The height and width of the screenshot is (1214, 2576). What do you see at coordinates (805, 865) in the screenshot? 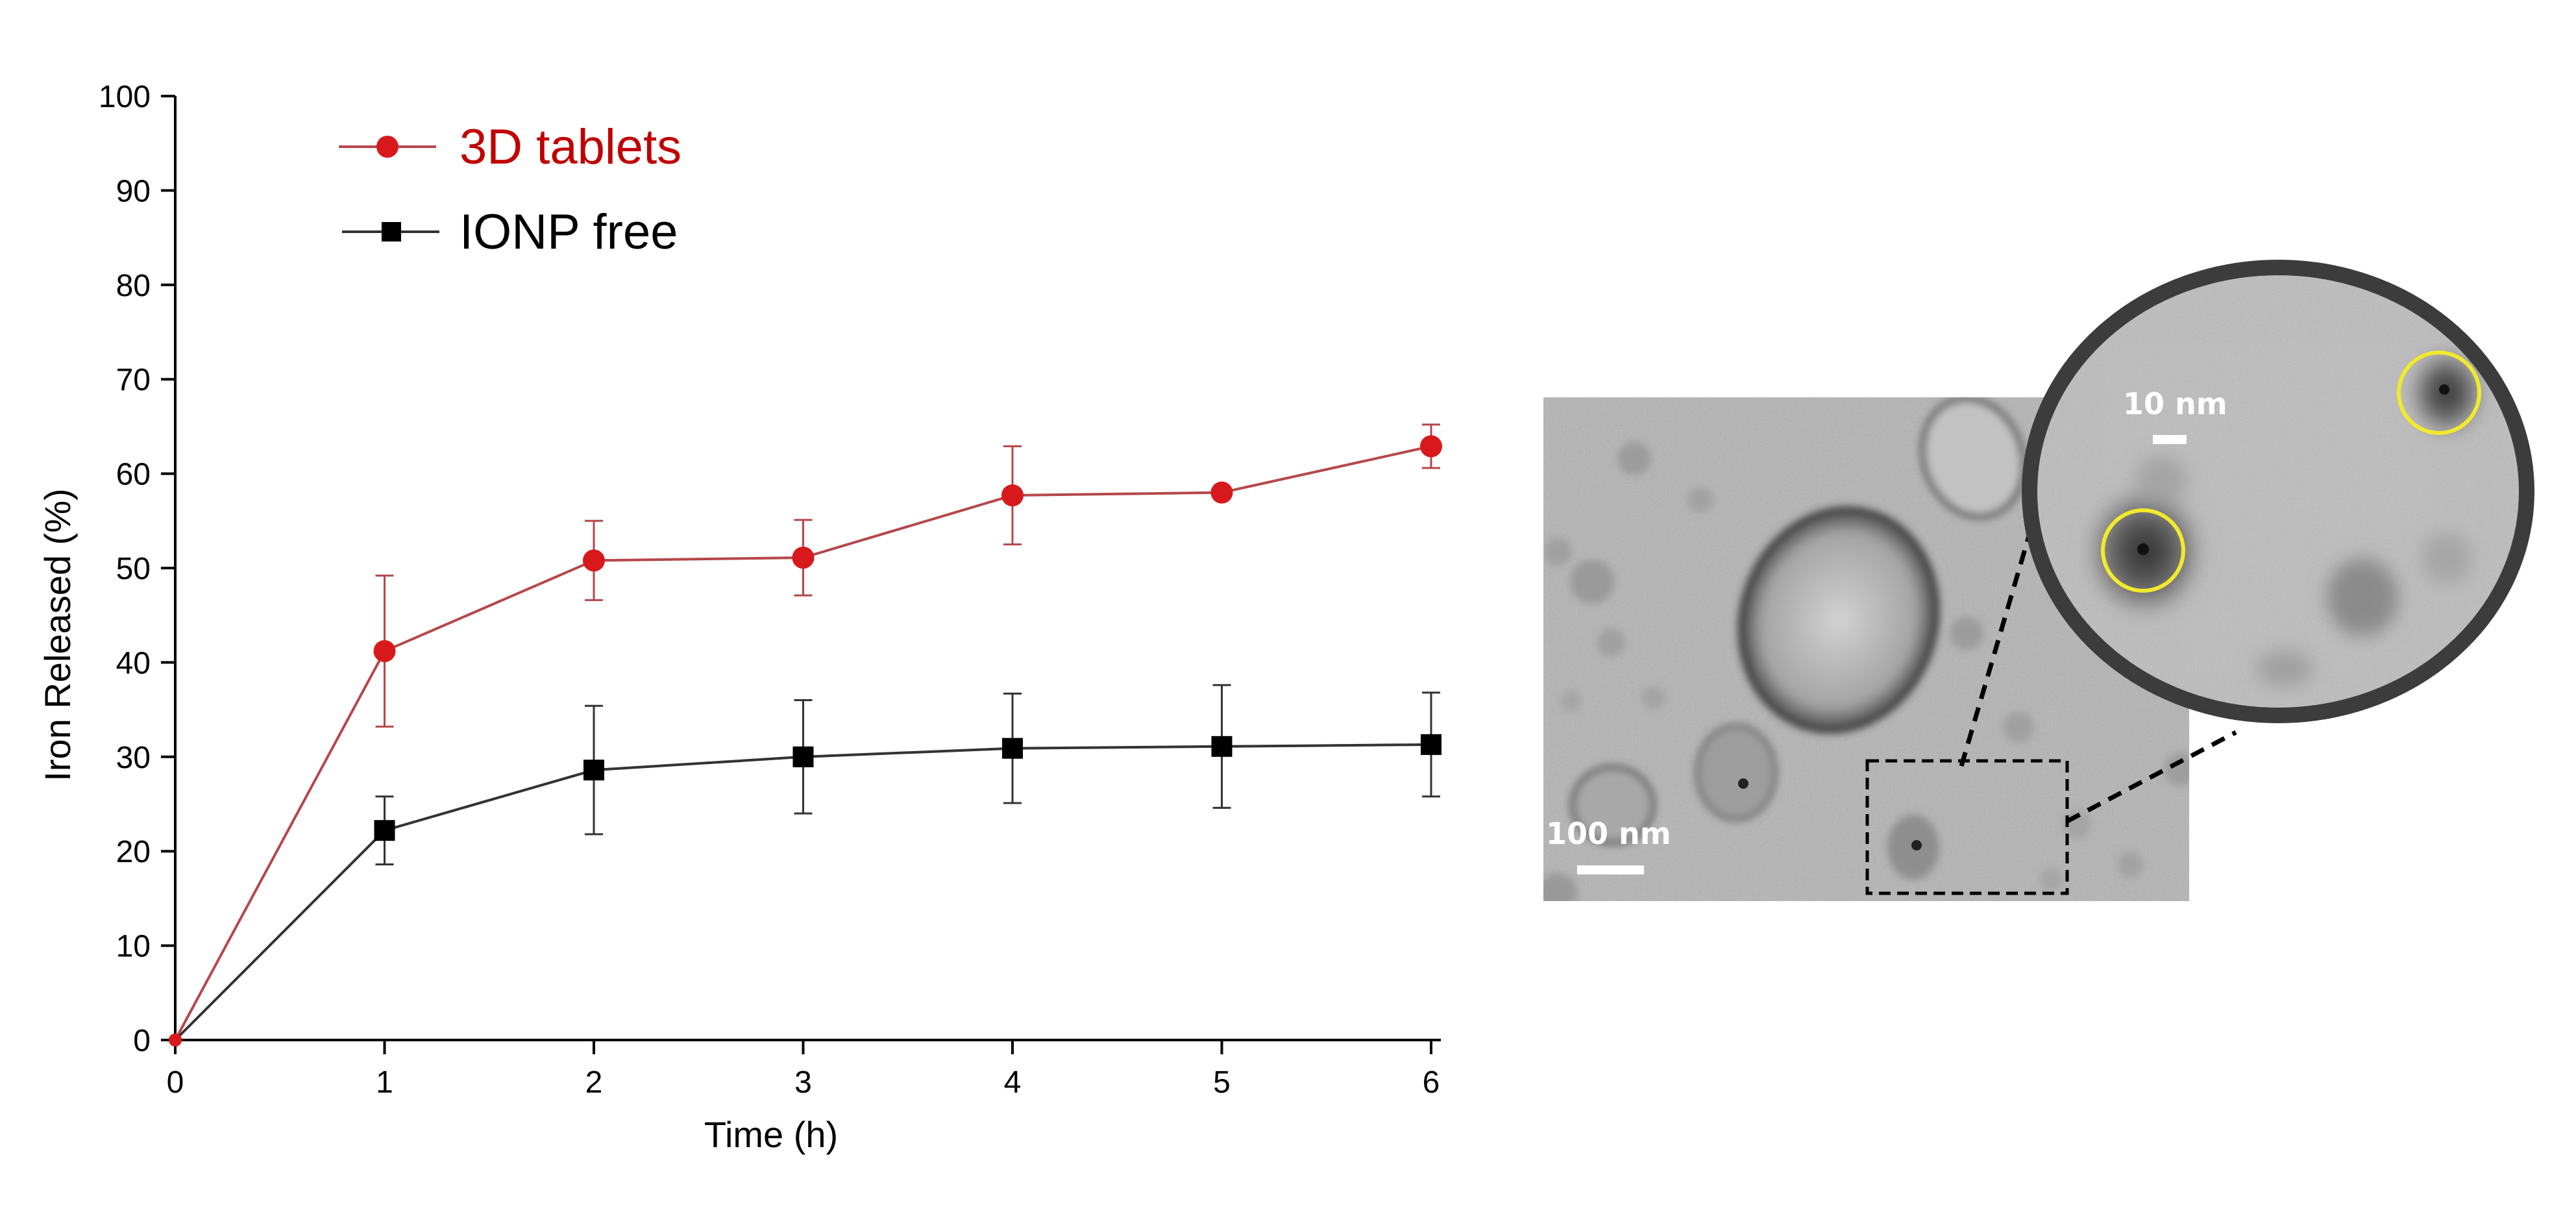
I see `series-ionp-free` at bounding box center [805, 865].